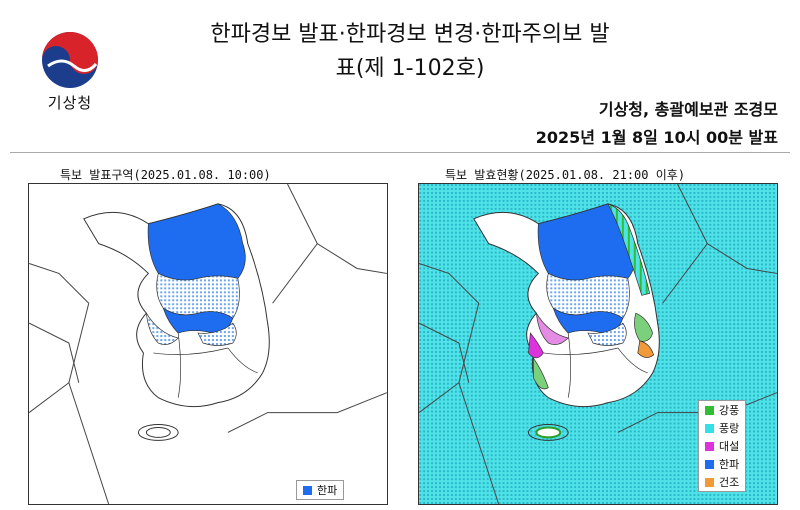 The height and width of the screenshot is (510, 800). I want to click on issued-time: 2025년 1월 8일 10시 00분 발표, so click(656, 137).